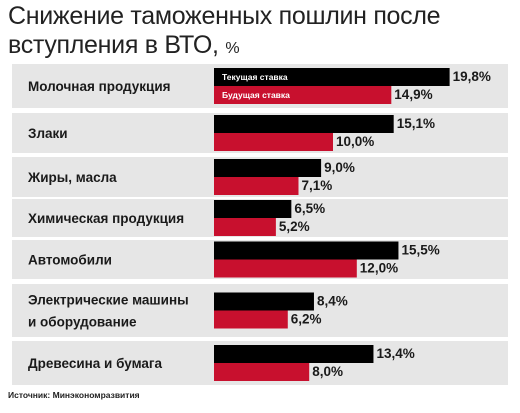  Describe the element at coordinates (82, 322) in the screenshot. I see `category-label: и оборудование` at that location.